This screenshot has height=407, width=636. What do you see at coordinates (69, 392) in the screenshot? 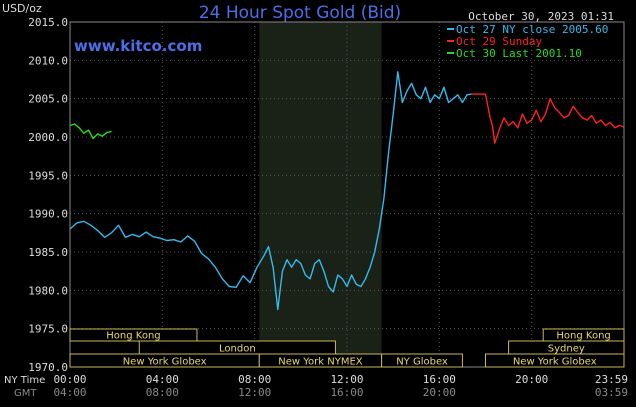
I see `x-tick-label-gmt: 04:00` at bounding box center [69, 392].